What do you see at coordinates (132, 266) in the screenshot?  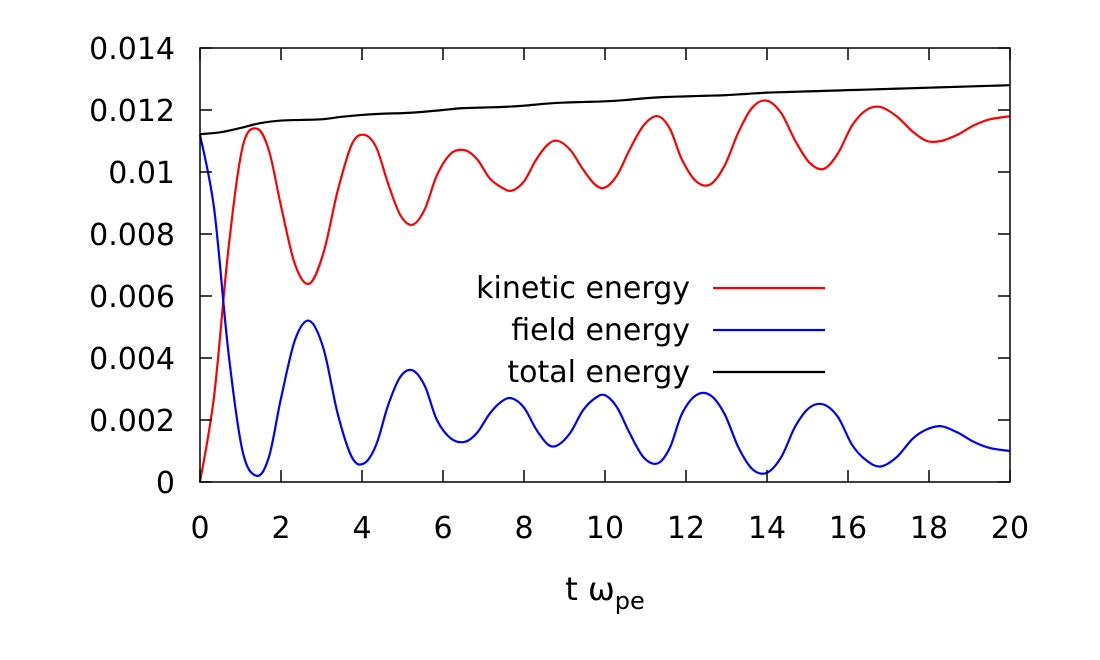 I see `y-tick-labels: 0 0.002 0.004 0.006 0.008 0.01 0.012 0.014` at bounding box center [132, 266].